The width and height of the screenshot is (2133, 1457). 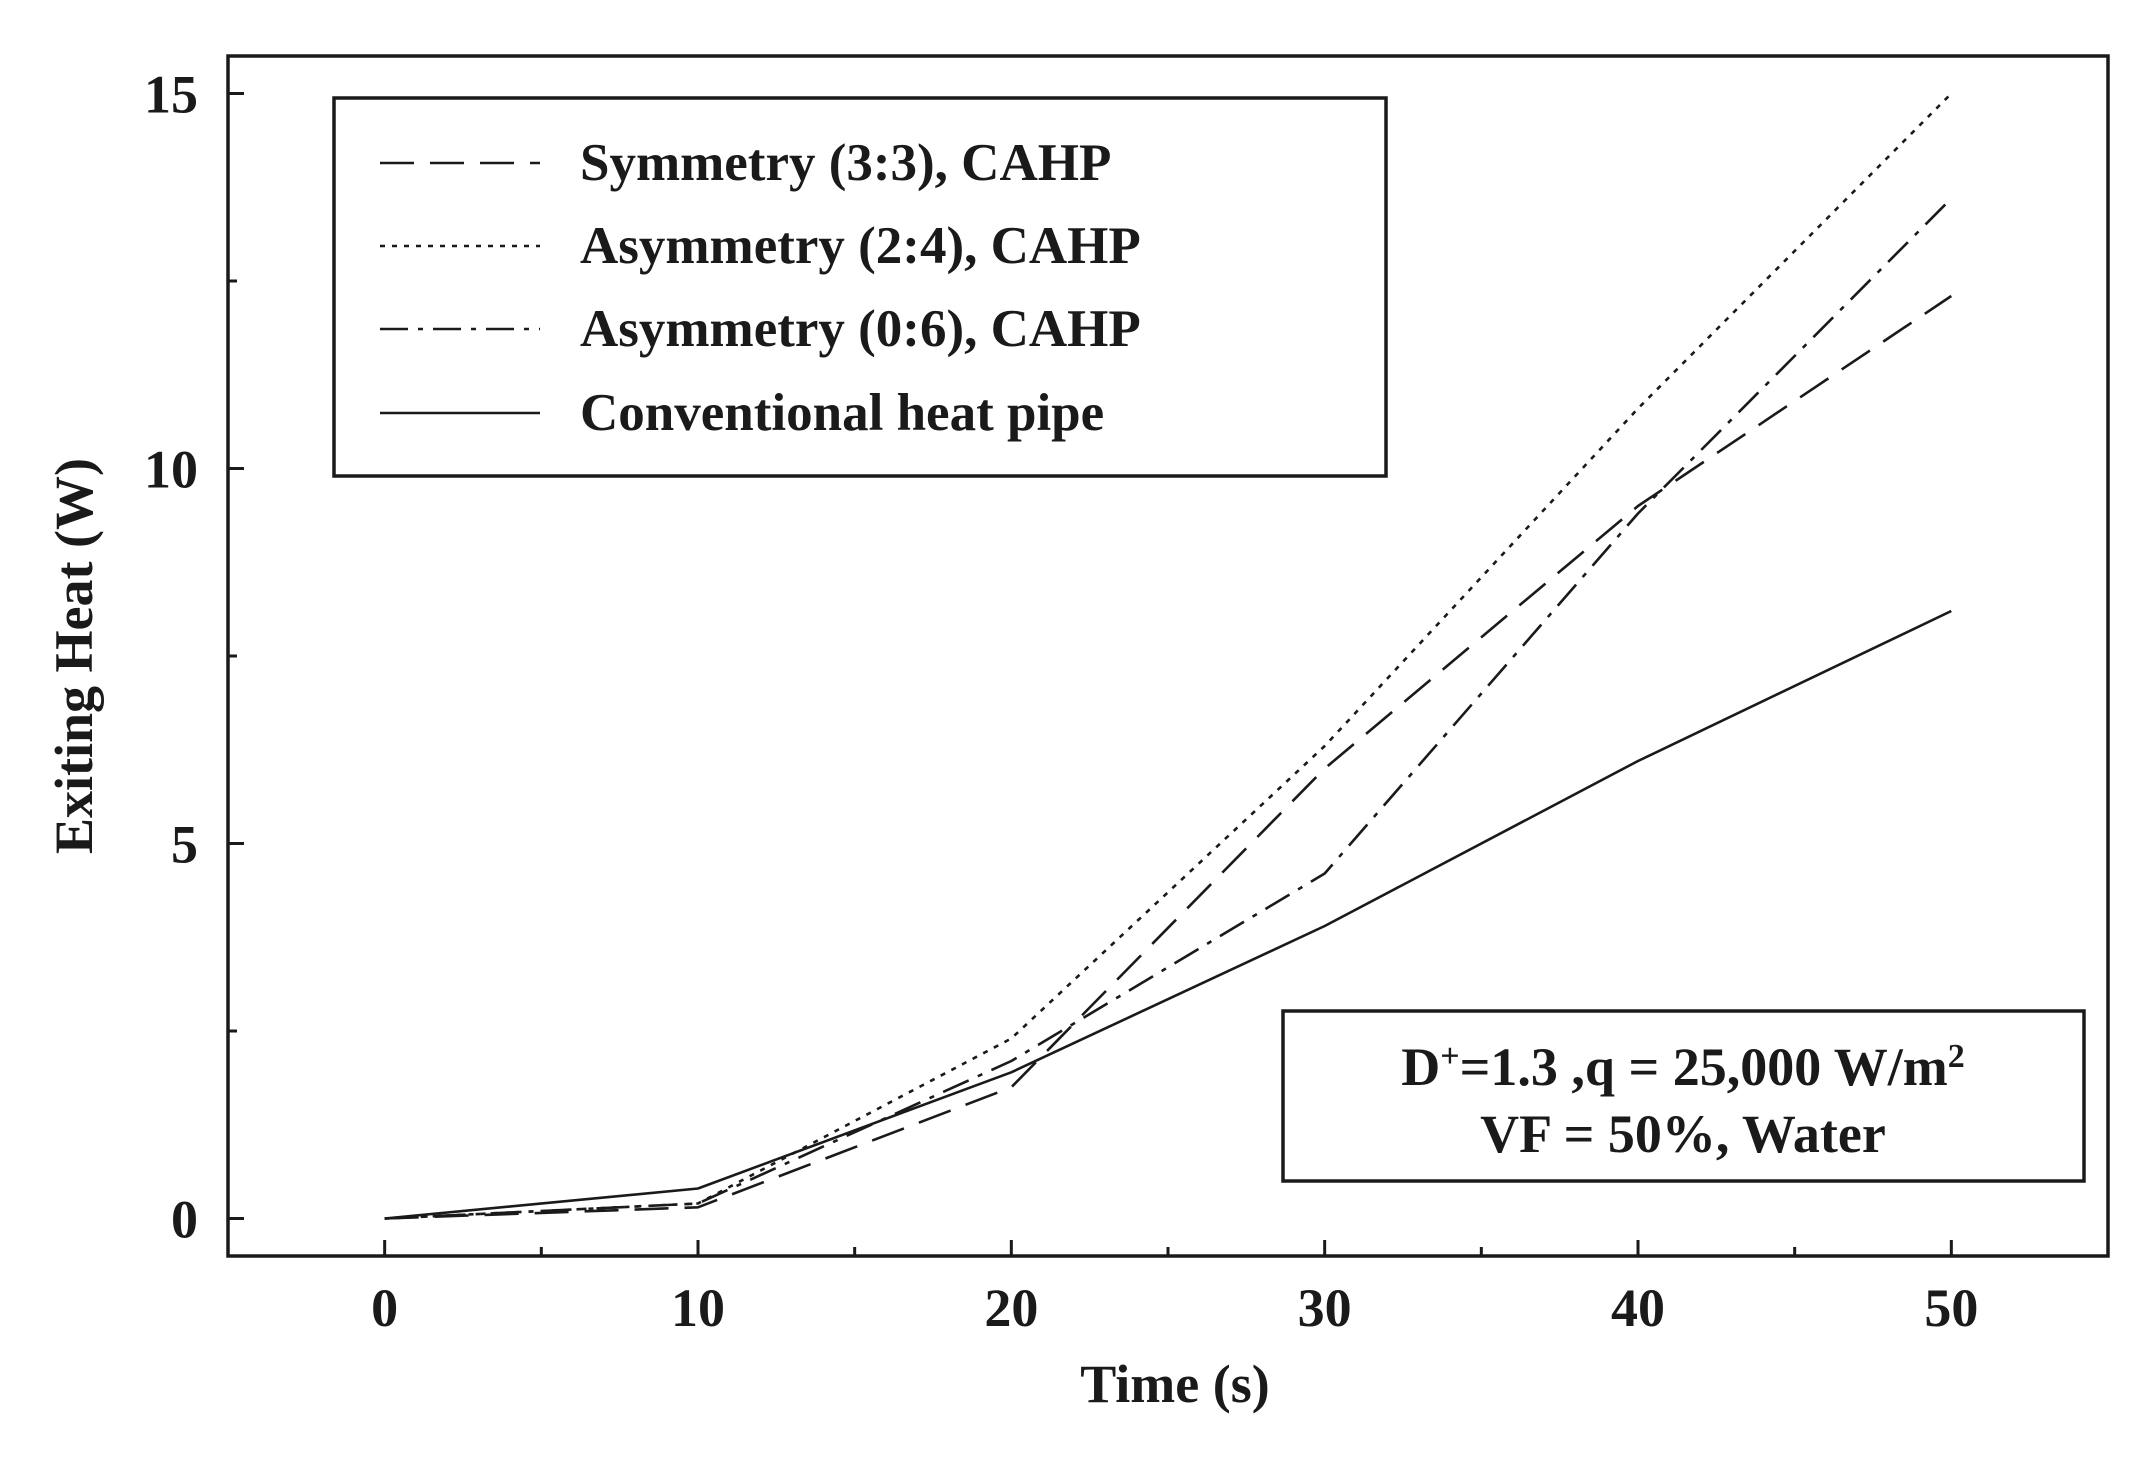 What do you see at coordinates (1951, 1308) in the screenshot?
I see `x-tick-label: 50` at bounding box center [1951, 1308].